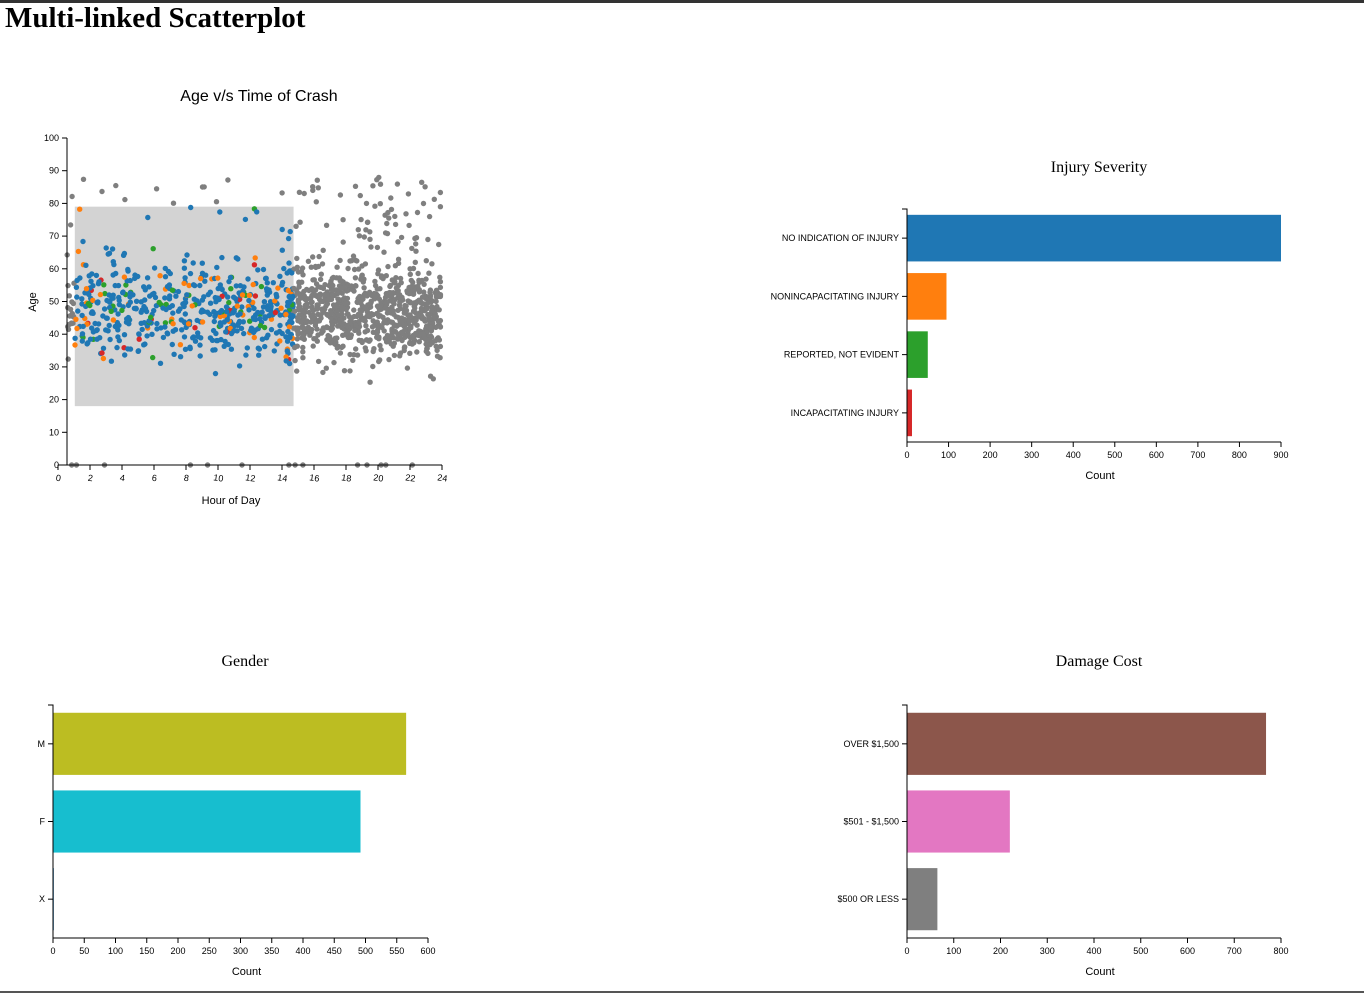  Describe the element at coordinates (835, 296) in the screenshot. I see `category-label: NONINCAPACITATING INJURY` at that location.